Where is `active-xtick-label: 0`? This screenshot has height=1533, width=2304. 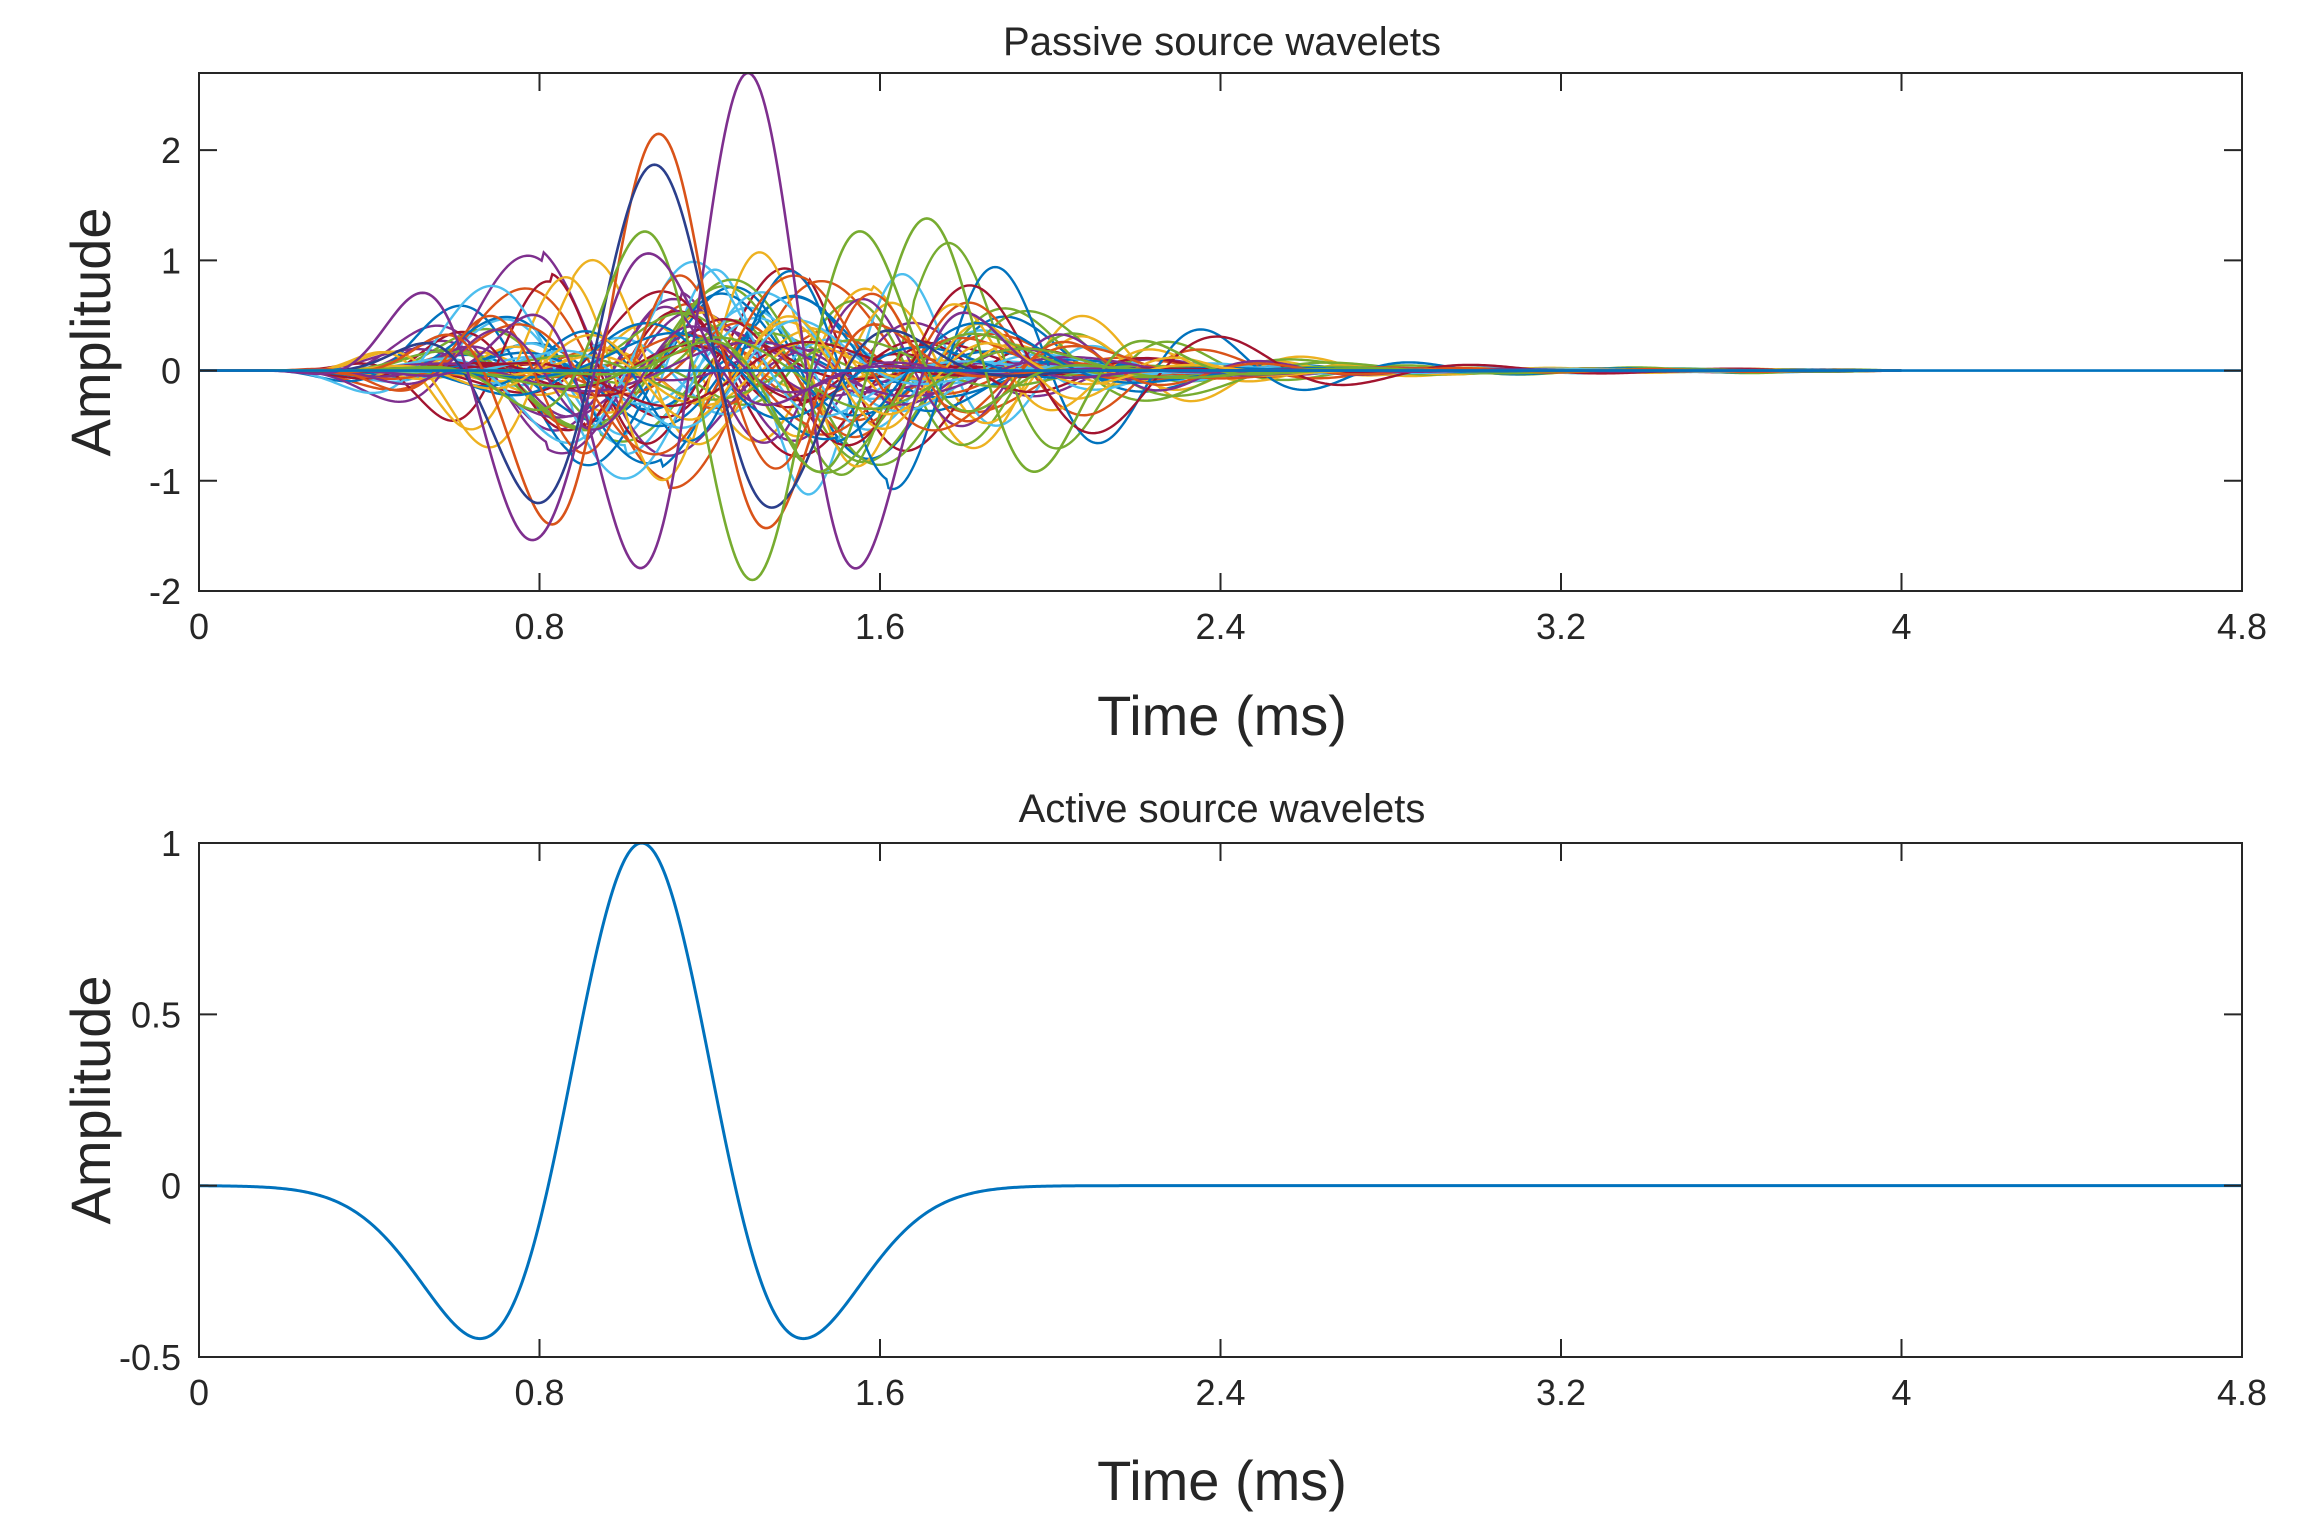
active-xtick-label: 0 is located at coordinates (199, 1392).